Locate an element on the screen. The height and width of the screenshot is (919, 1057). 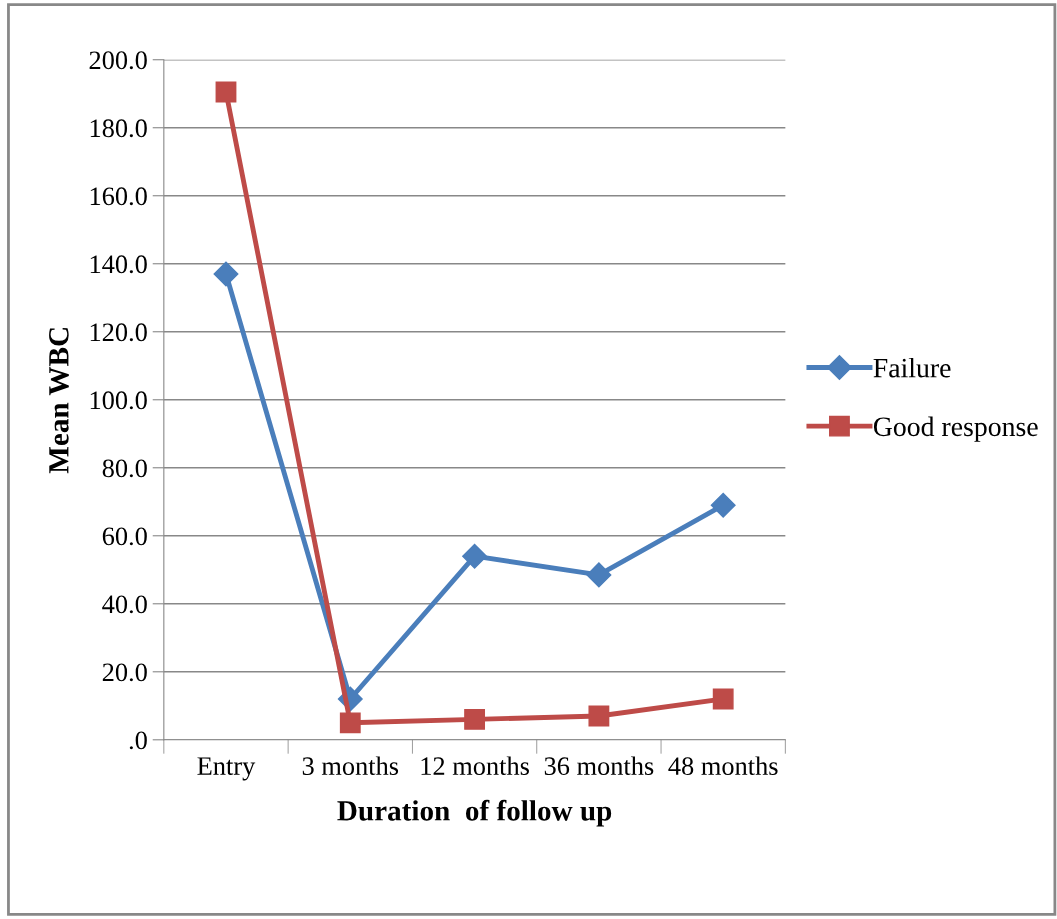
legend-label: Failure is located at coordinates (912, 367).